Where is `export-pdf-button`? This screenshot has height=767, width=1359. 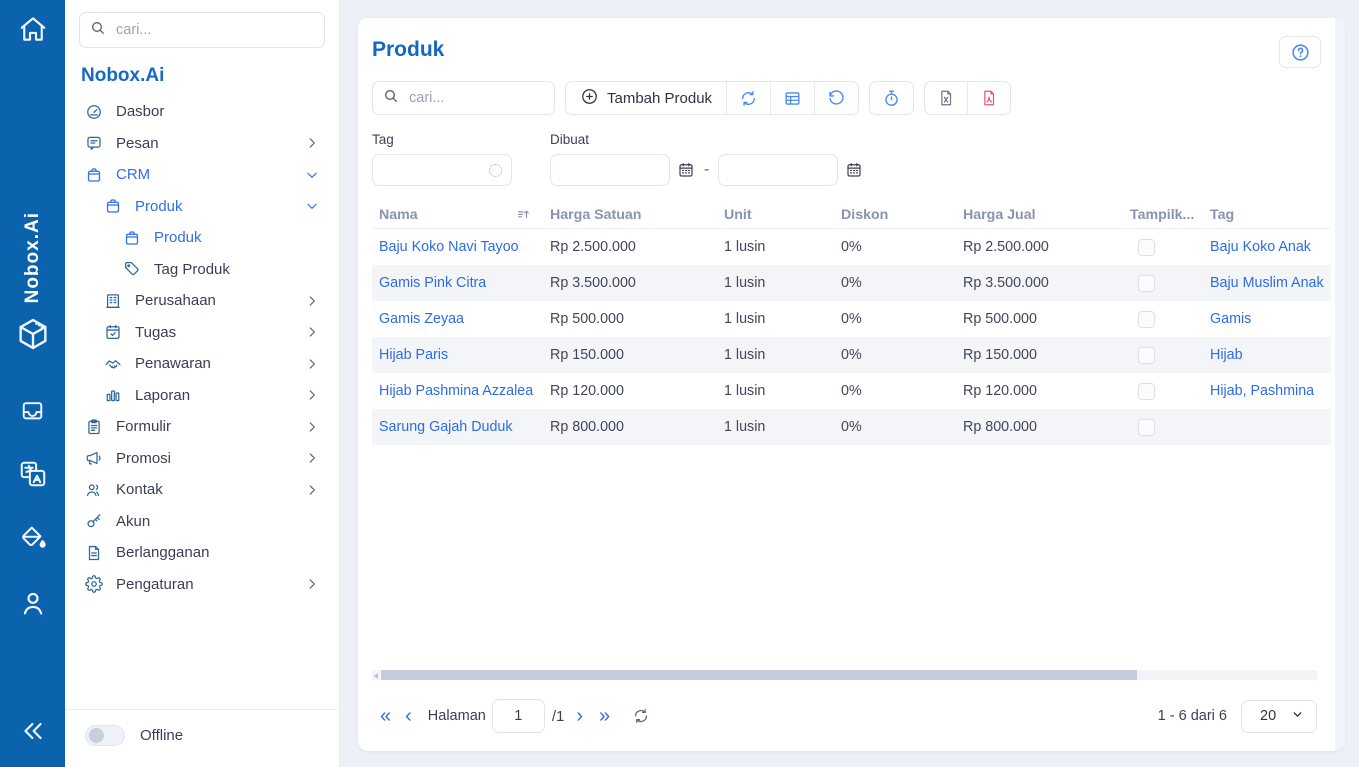 export-pdf-button is located at coordinates (988, 98).